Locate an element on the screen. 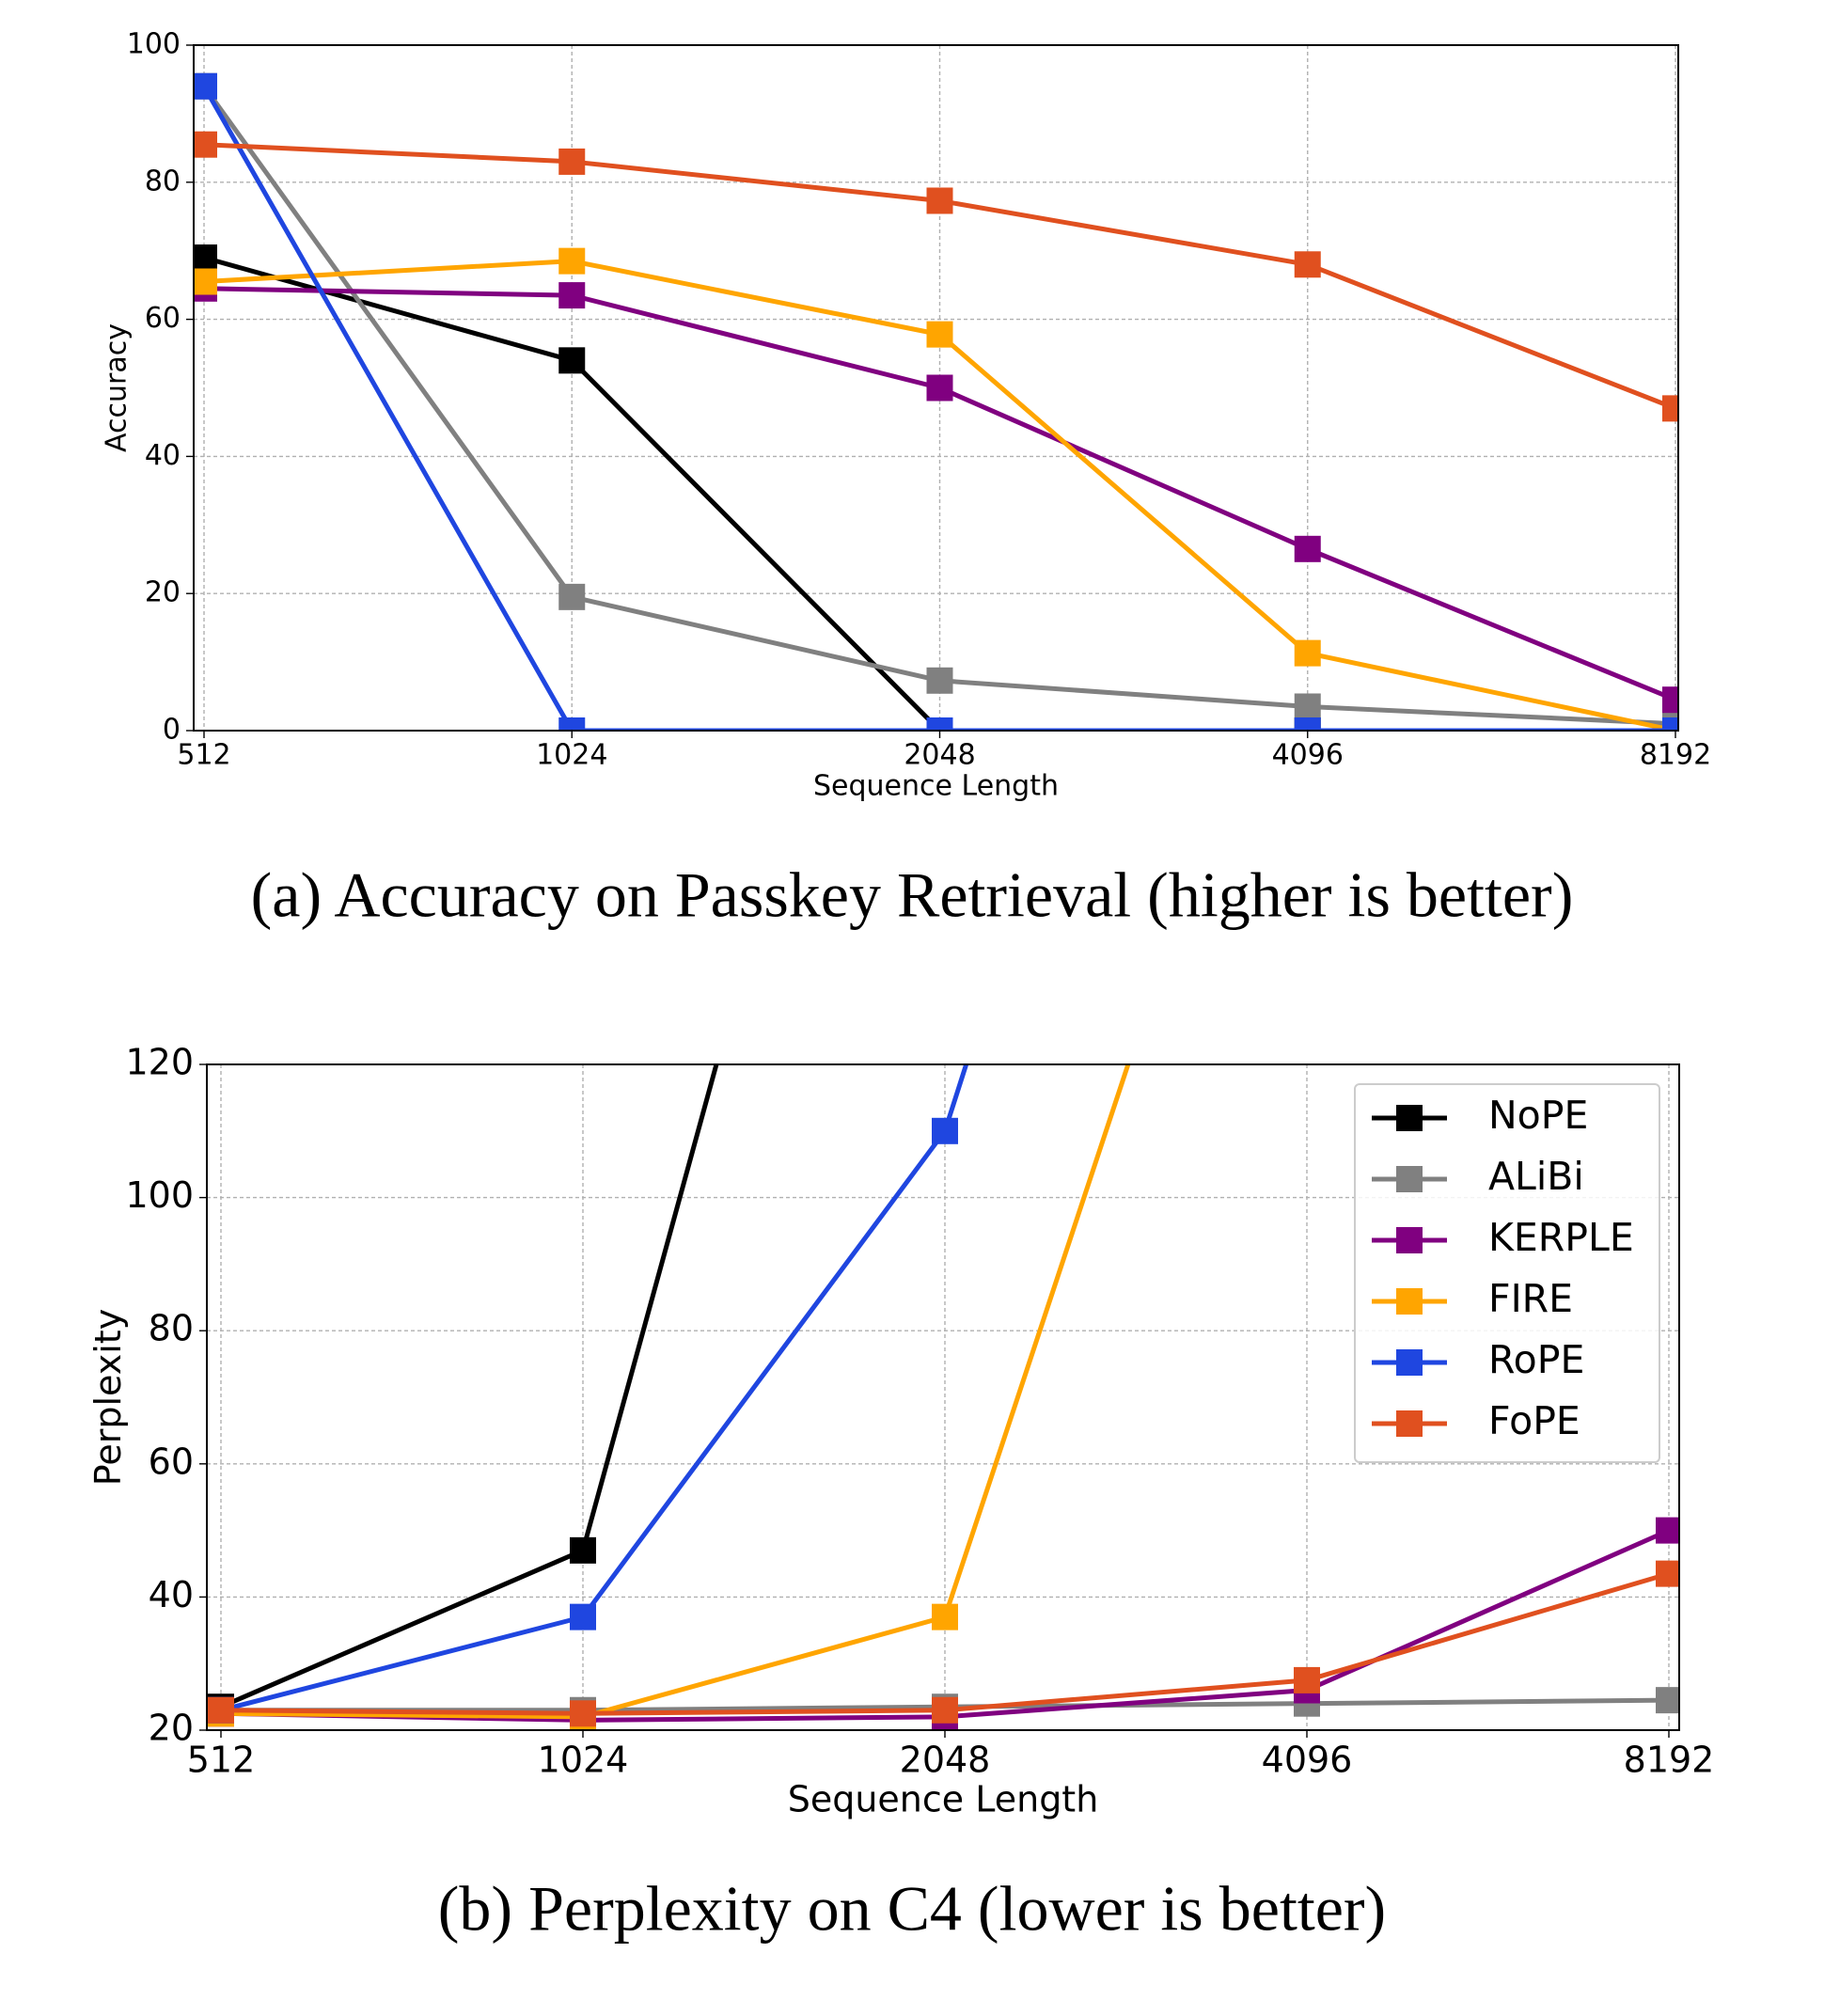  legend-label: FIRE is located at coordinates (1530, 1298).